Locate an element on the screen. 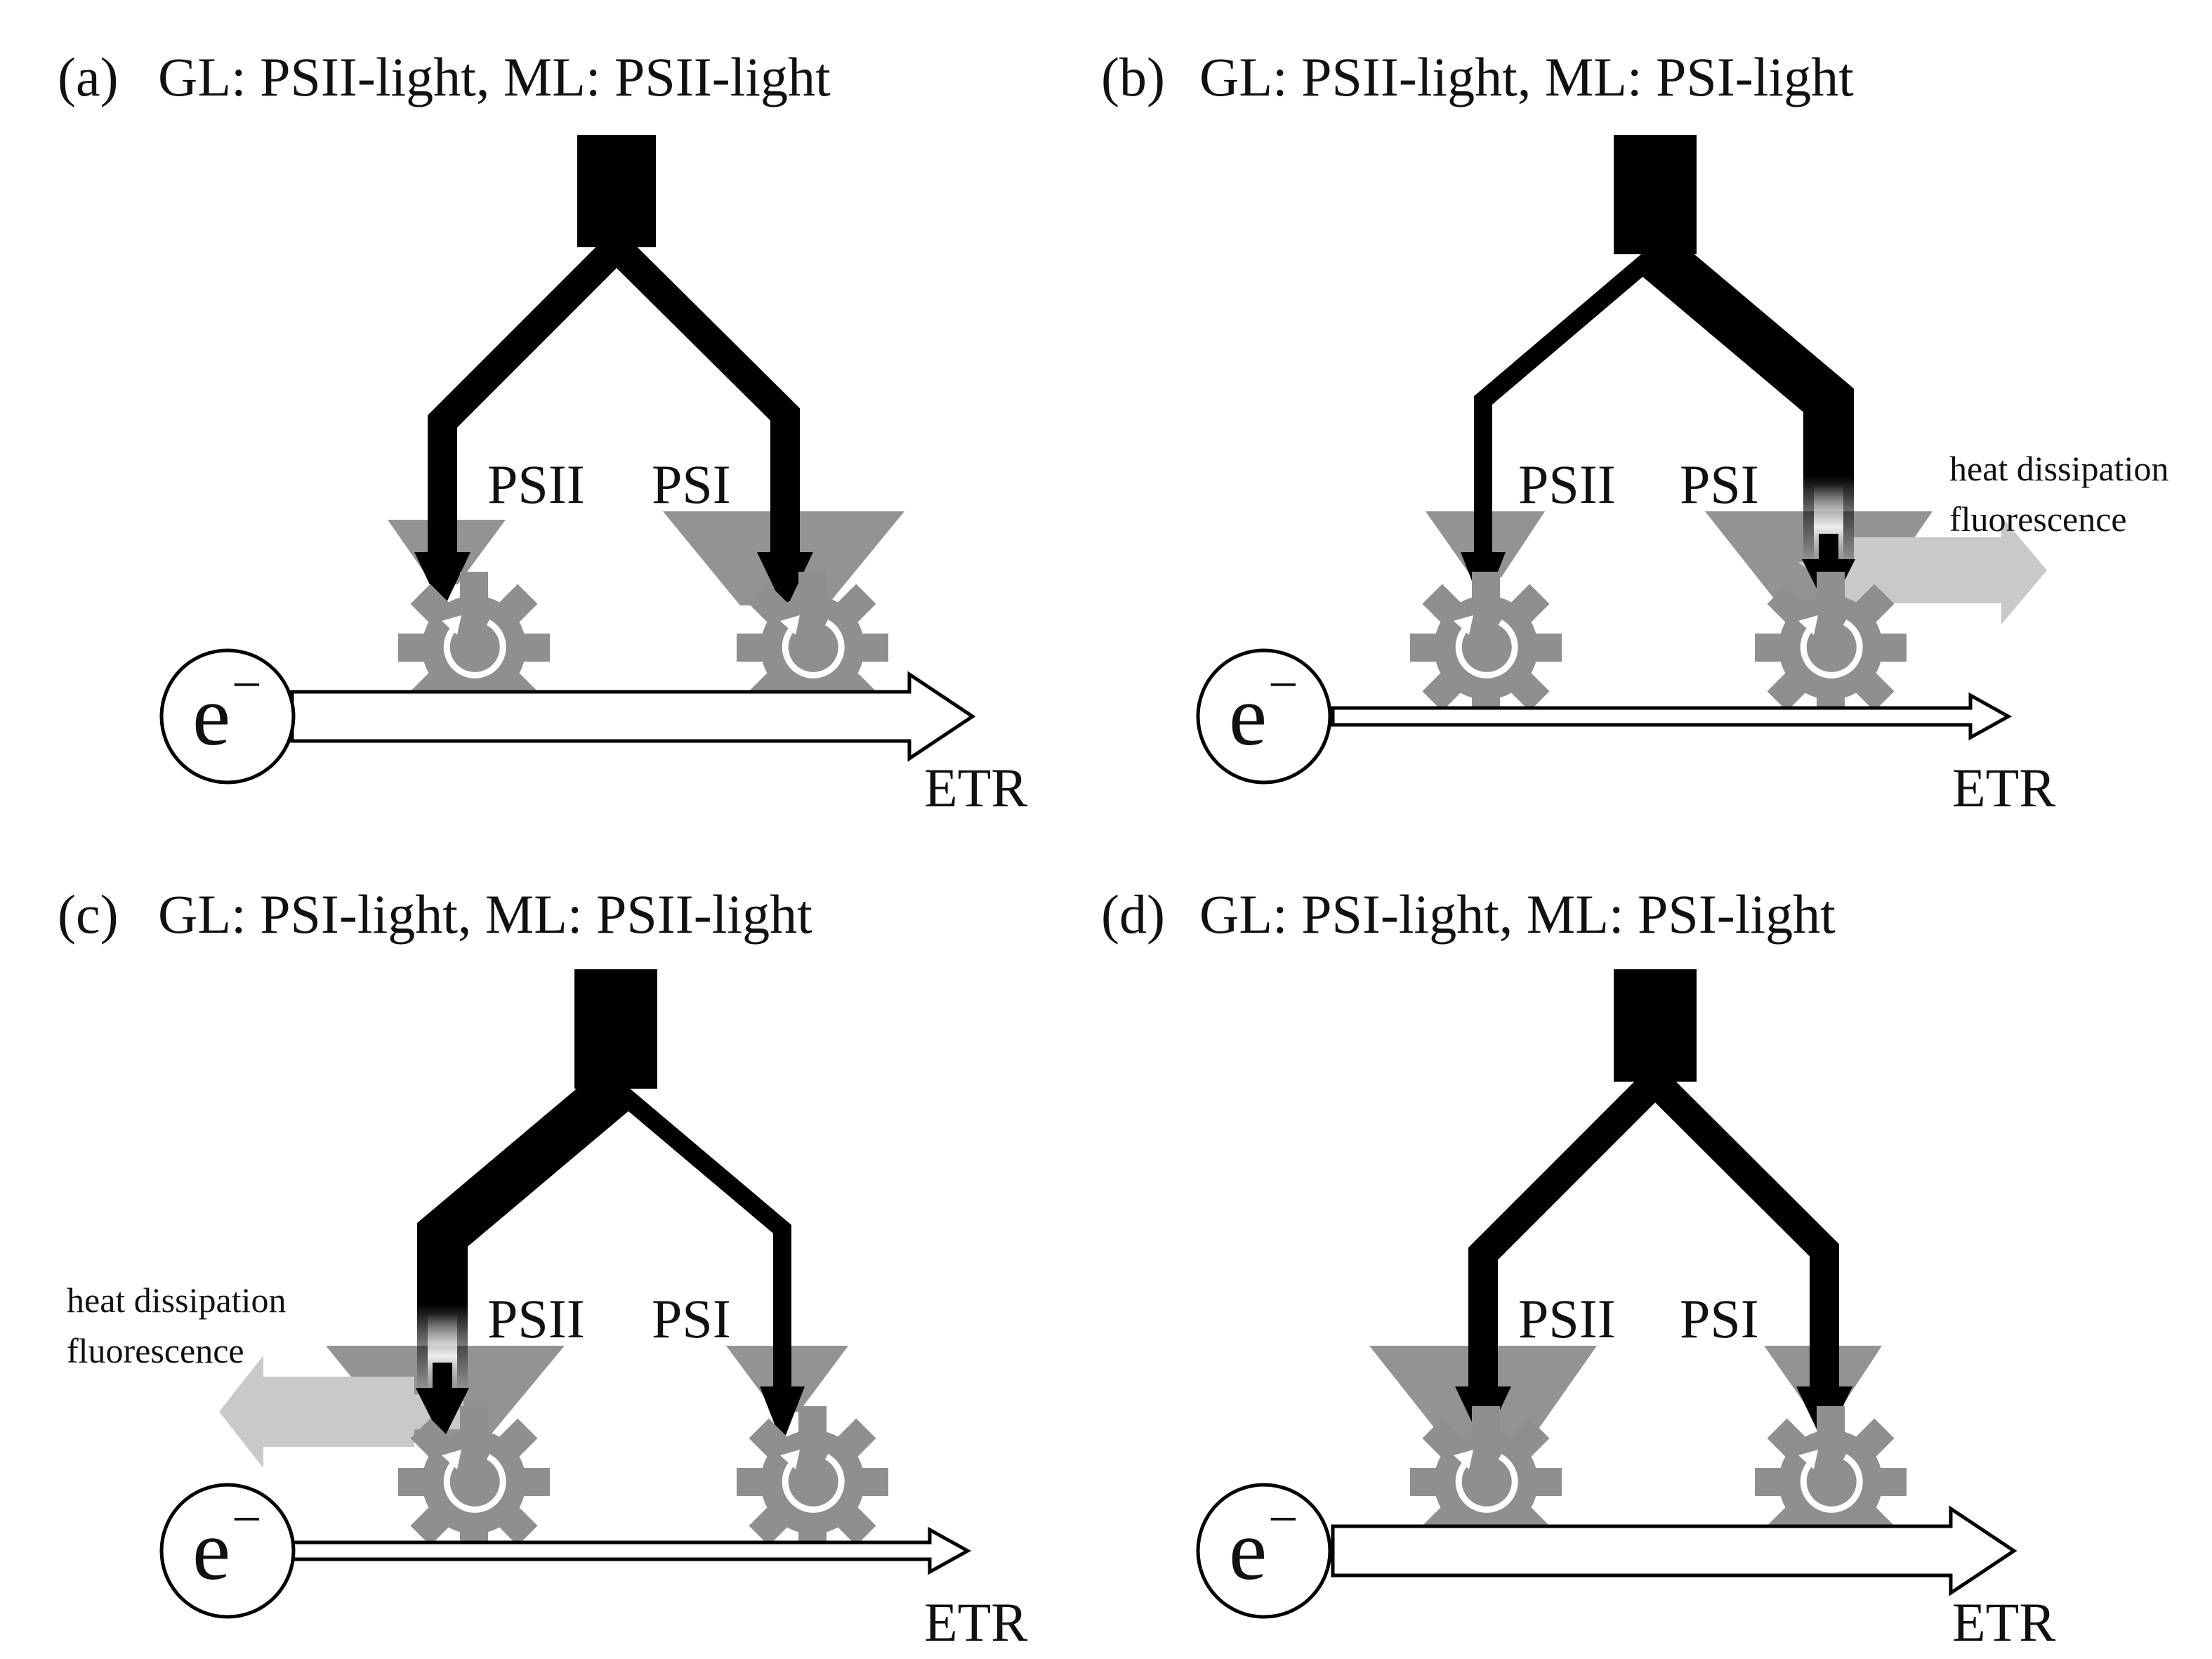 This screenshot has height=1659, width=2212. panel-c-loss-arrow is located at coordinates (341, 1412).